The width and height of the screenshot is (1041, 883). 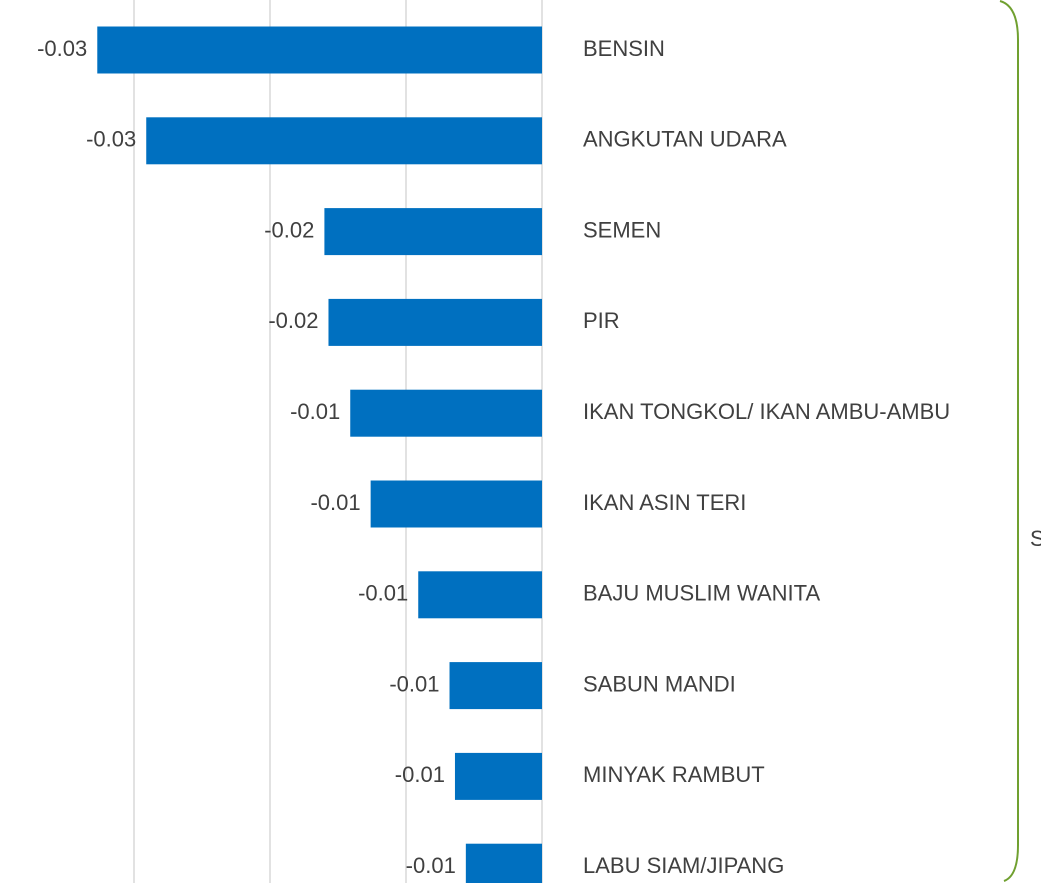 I want to click on bracket, so click(x=1009, y=441).